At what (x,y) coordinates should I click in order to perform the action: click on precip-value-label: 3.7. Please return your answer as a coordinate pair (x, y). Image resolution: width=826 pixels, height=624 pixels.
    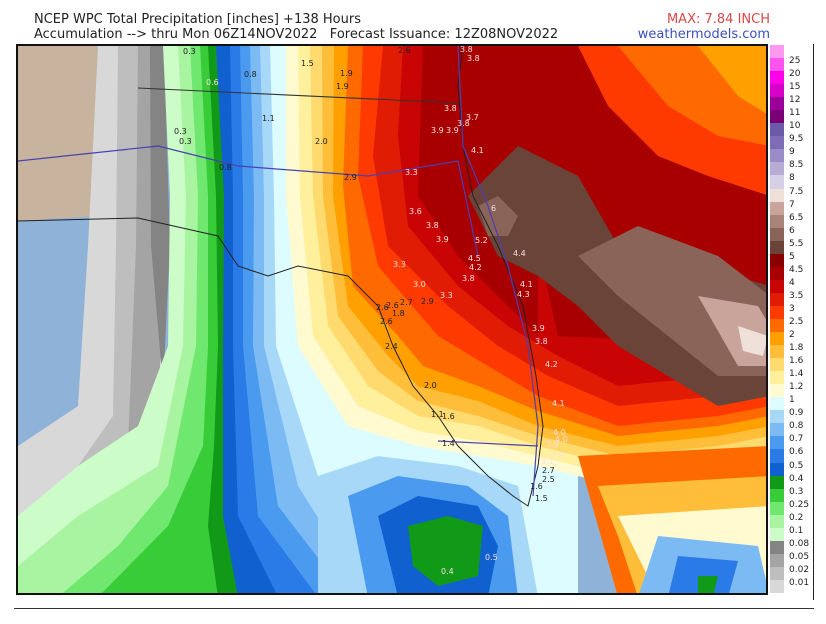
    Looking at the image, I should click on (472, 117).